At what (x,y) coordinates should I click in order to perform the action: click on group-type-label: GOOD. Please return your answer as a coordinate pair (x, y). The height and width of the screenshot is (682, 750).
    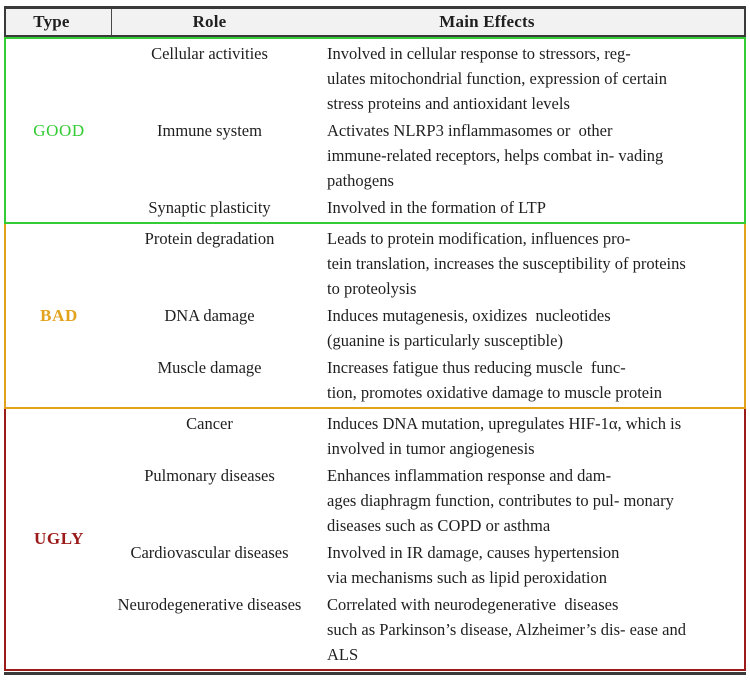
    Looking at the image, I should click on (59, 130).